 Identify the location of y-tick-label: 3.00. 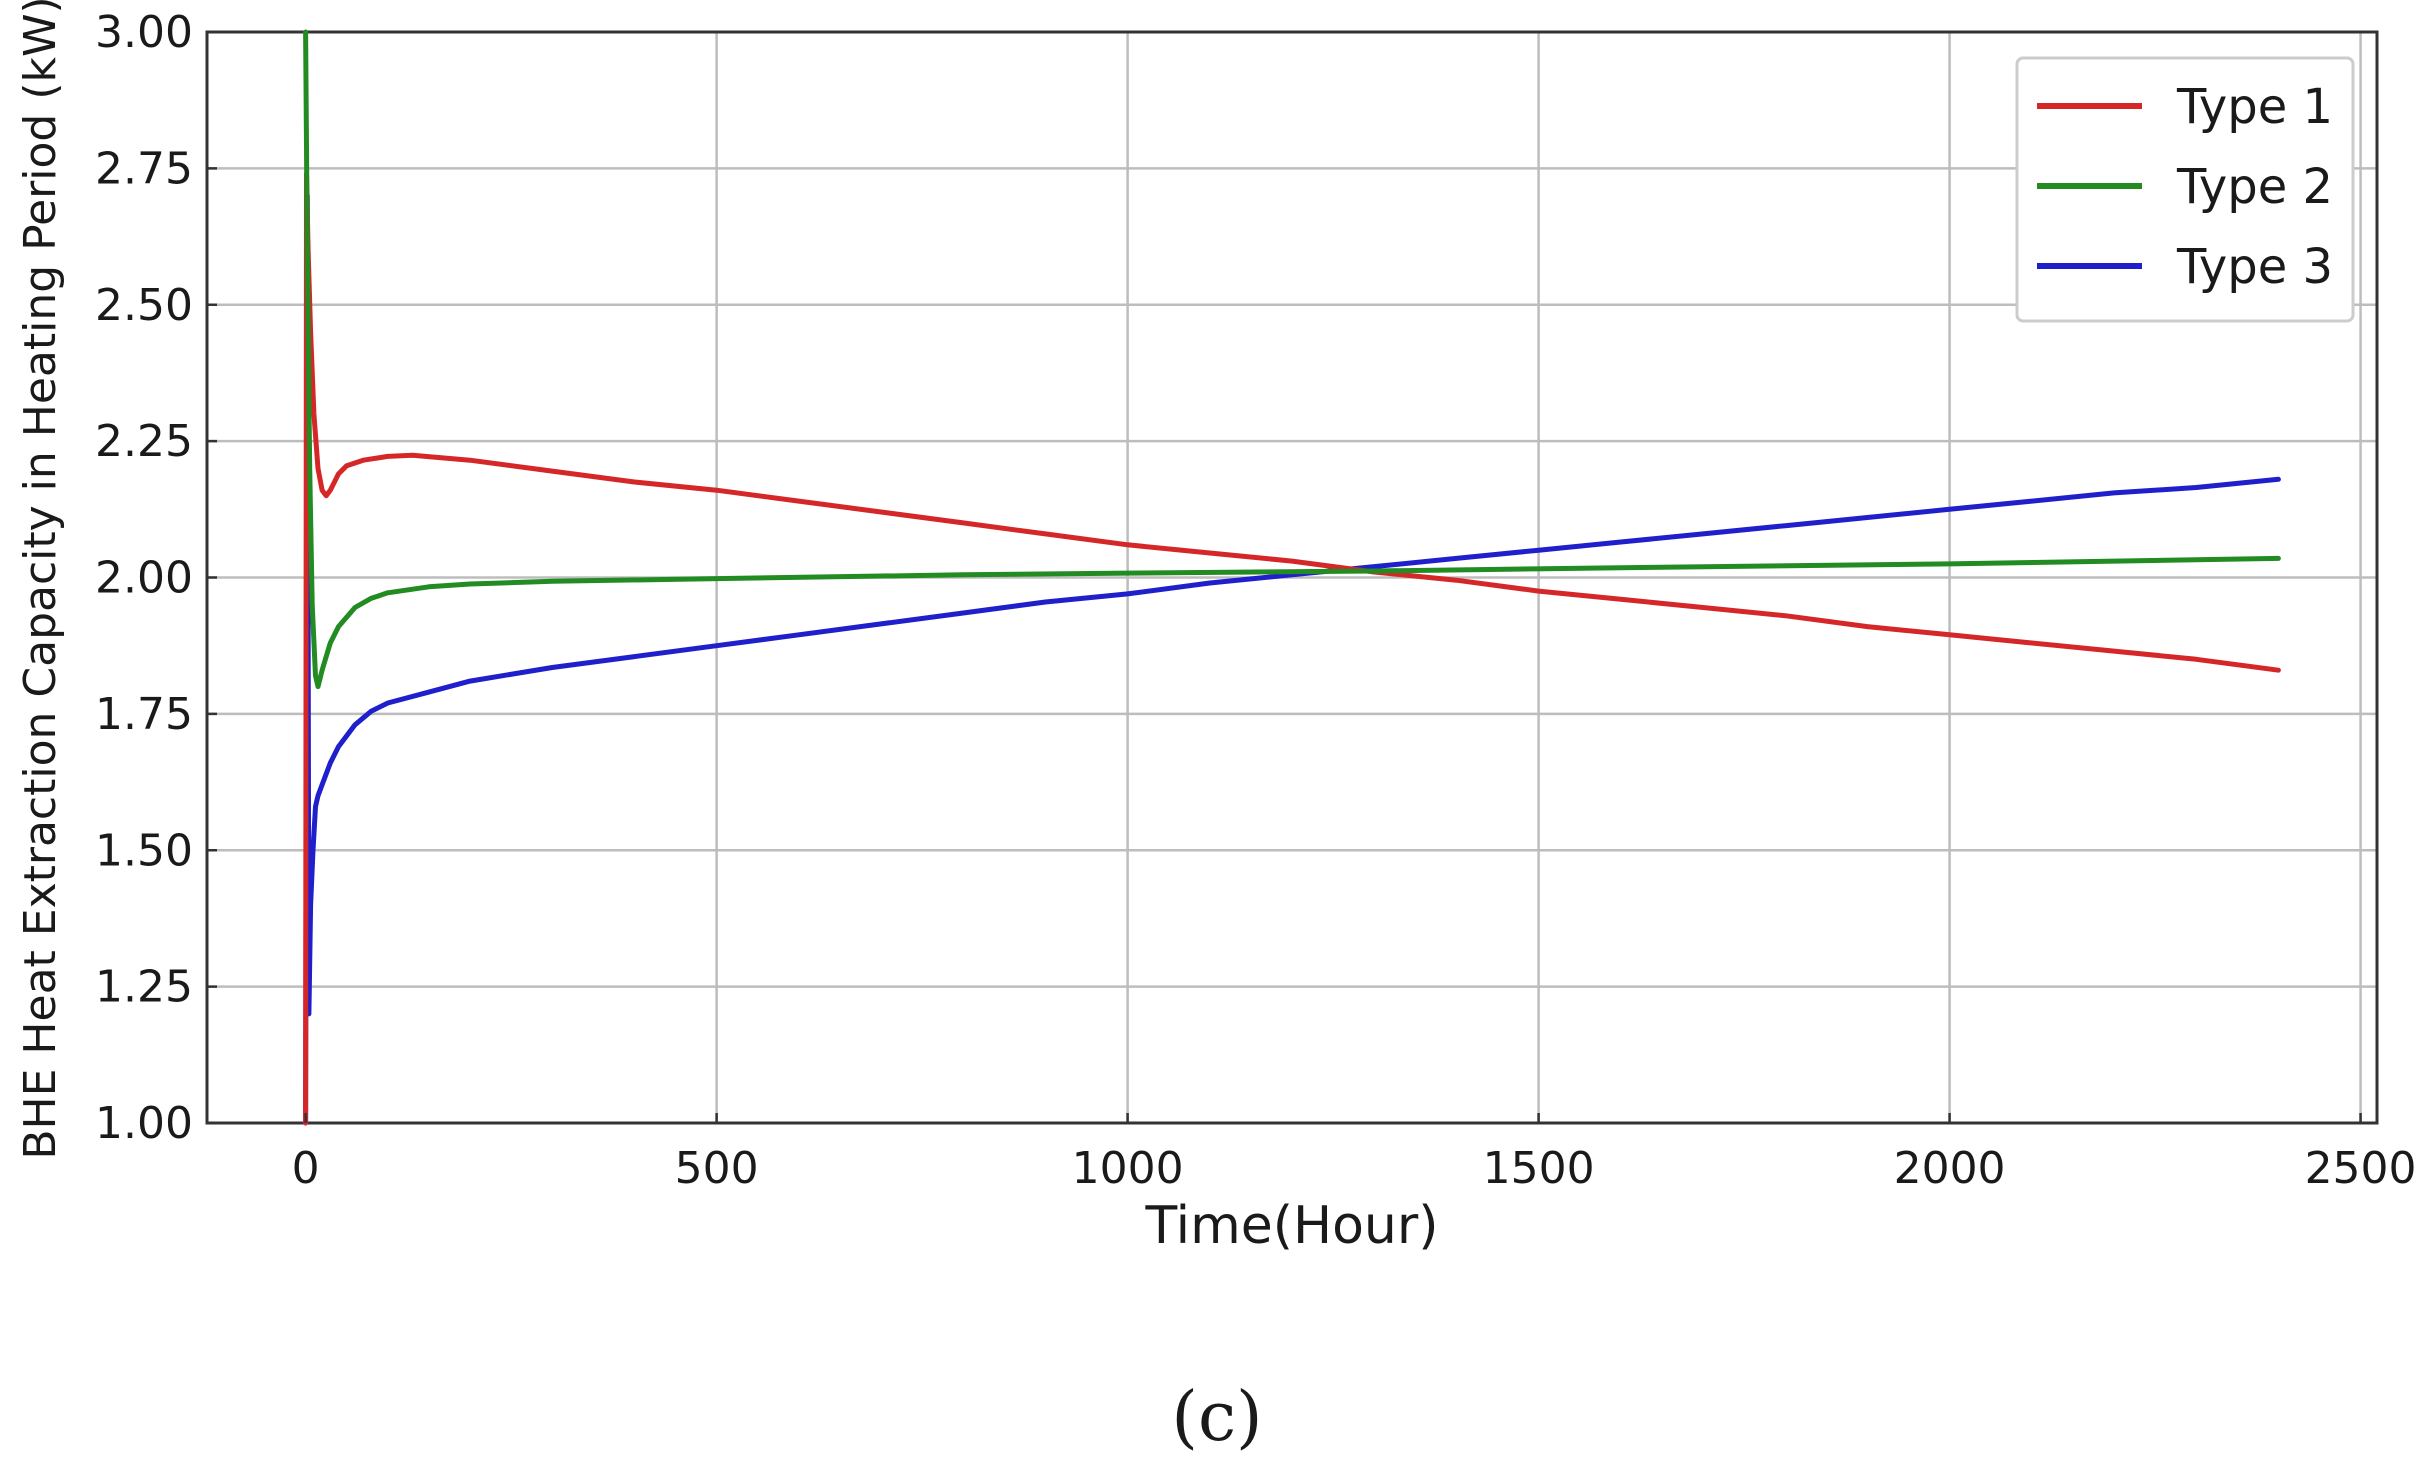
(144, 32).